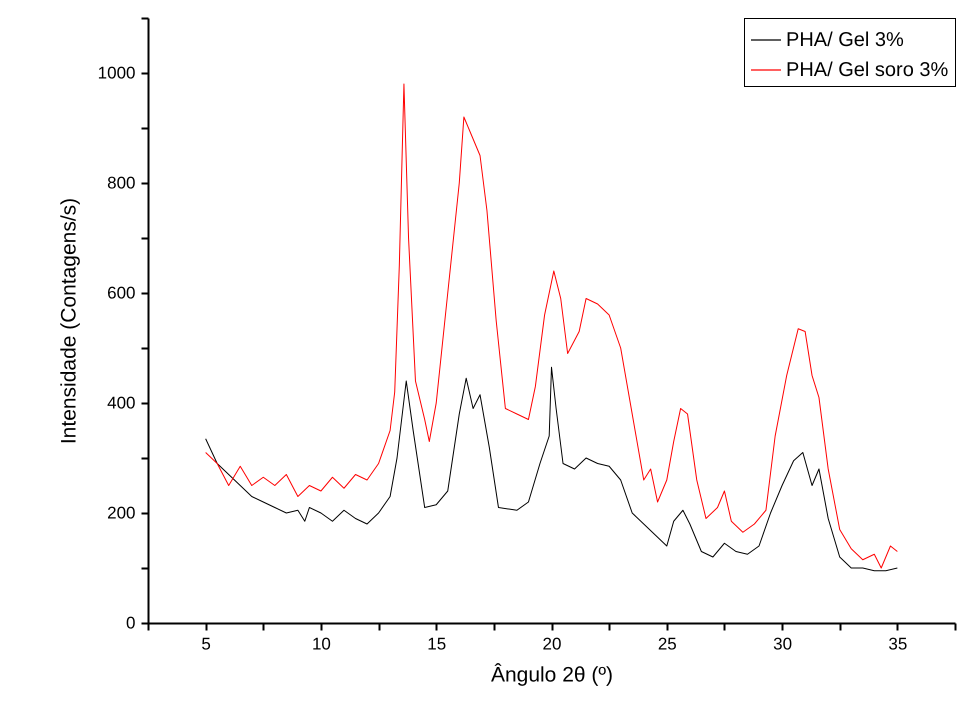 This screenshot has height=709, width=966. Describe the element at coordinates (131, 623) in the screenshot. I see `y-tick-label: 0` at that location.